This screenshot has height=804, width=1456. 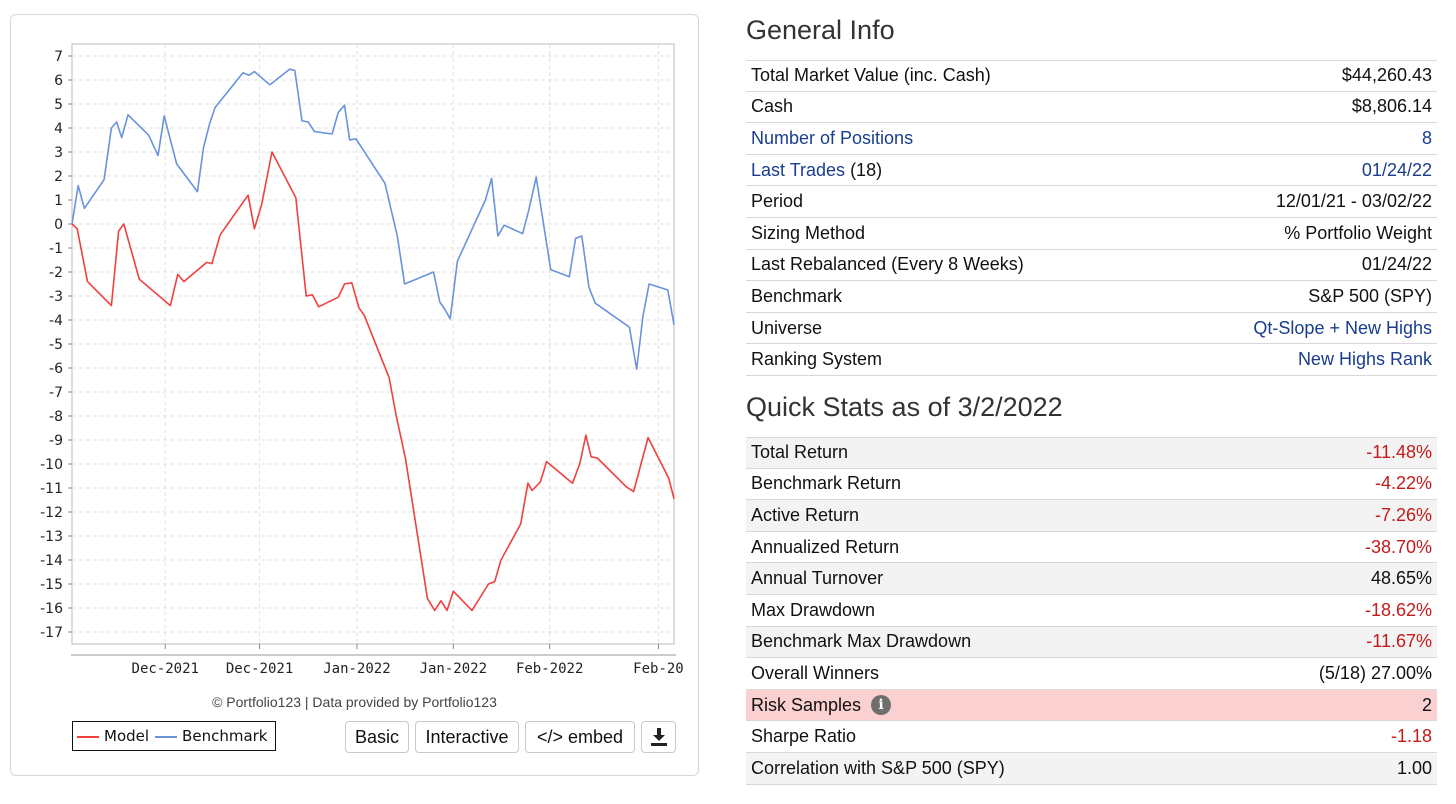 I want to click on table-row: Ranking System New Highs Rank, so click(x=1091, y=360).